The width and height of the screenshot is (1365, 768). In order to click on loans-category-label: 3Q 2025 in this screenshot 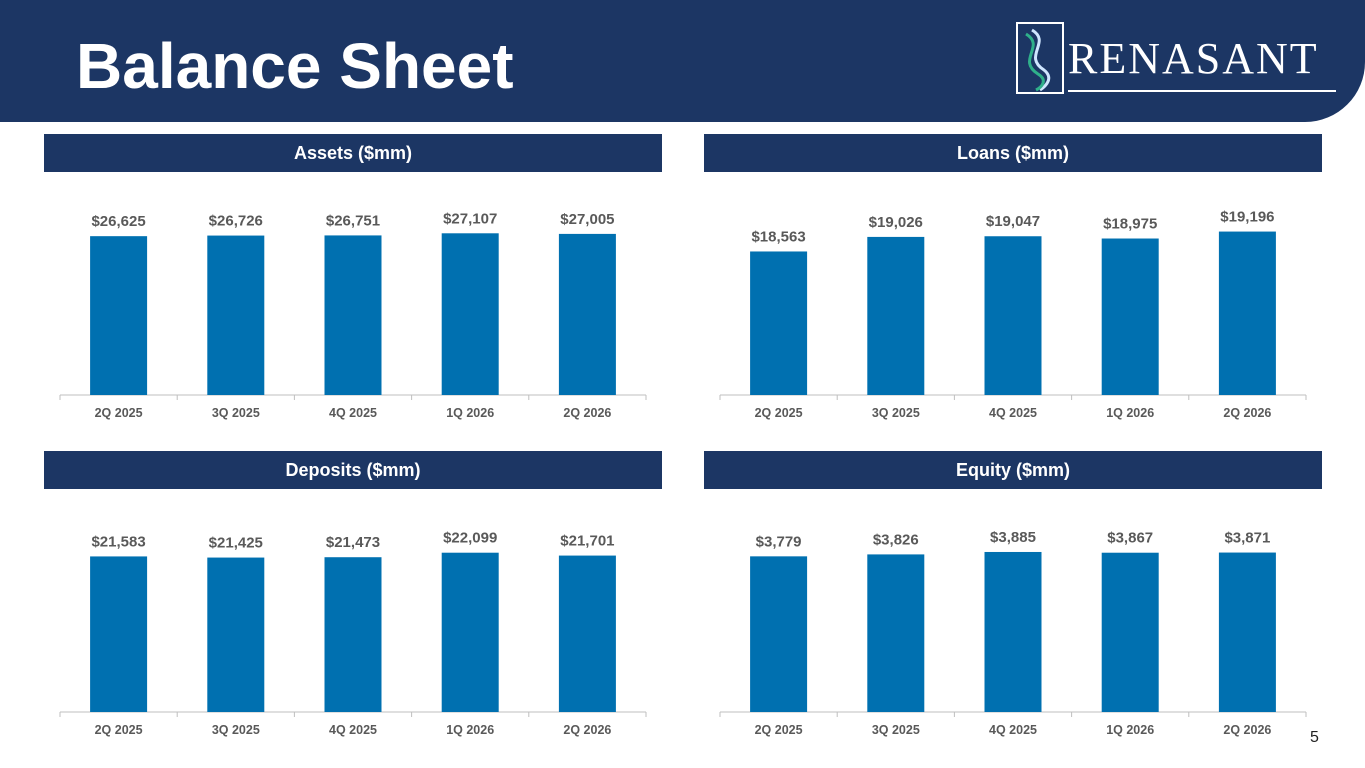, I will do `click(896, 413)`.